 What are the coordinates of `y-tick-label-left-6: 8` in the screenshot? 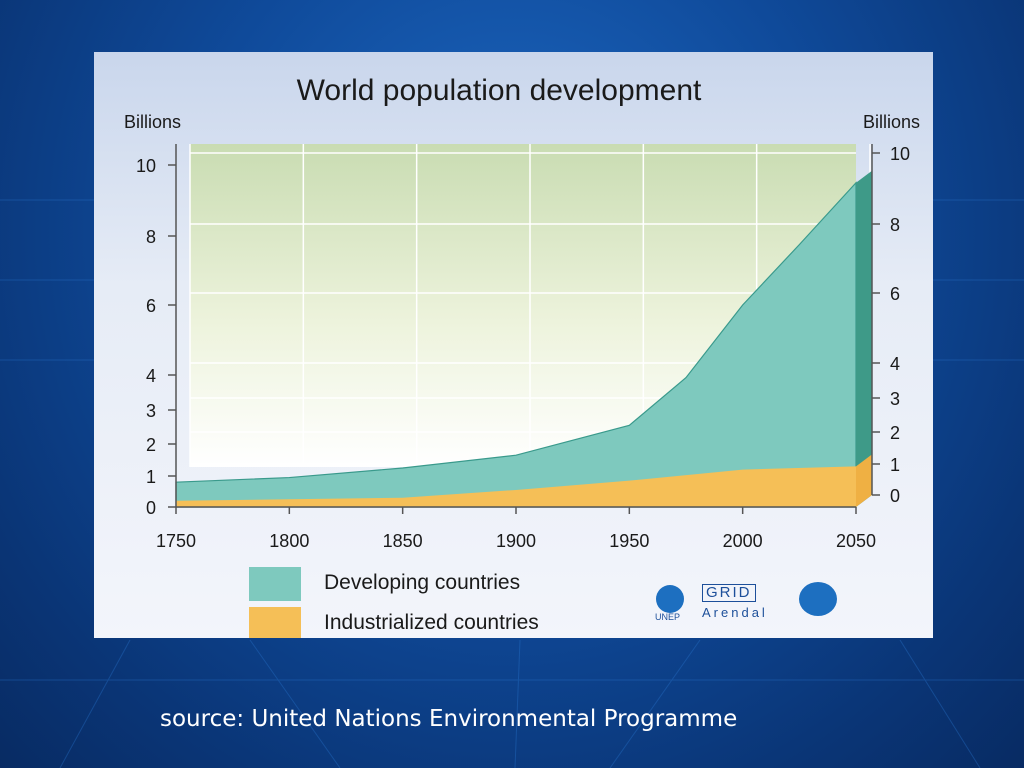 It's located at (151, 237).